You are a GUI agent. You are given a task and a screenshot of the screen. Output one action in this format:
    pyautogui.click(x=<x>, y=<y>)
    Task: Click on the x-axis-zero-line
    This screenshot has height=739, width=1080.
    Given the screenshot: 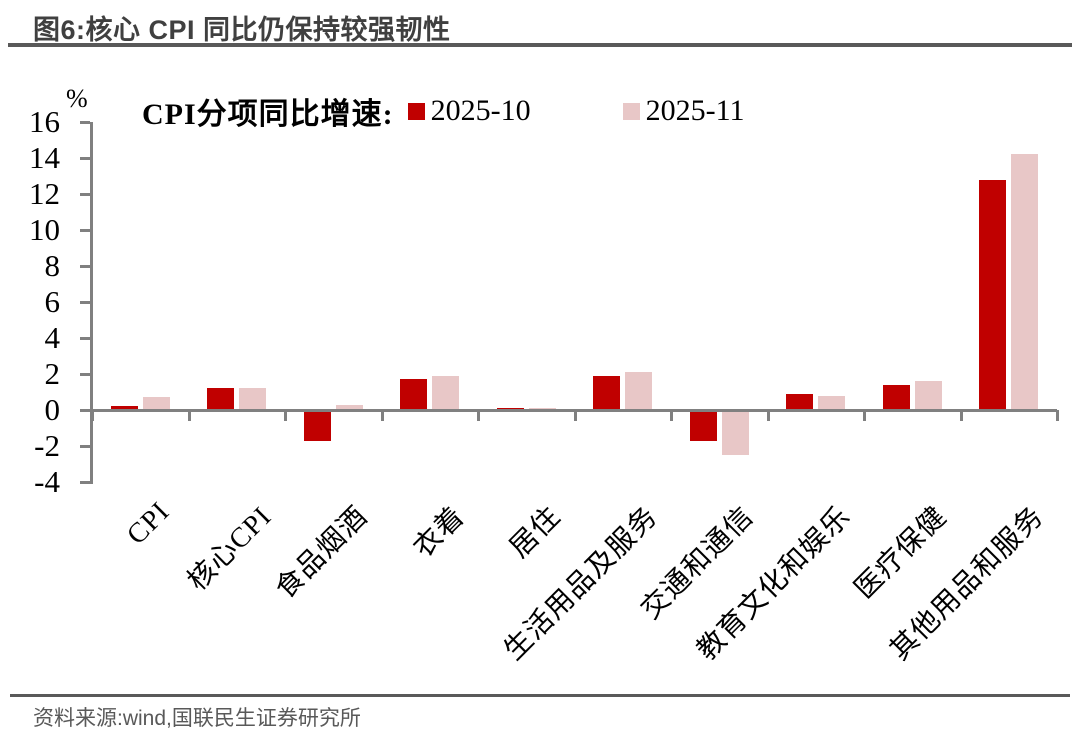 What is the action you would take?
    pyautogui.click(x=573, y=410)
    